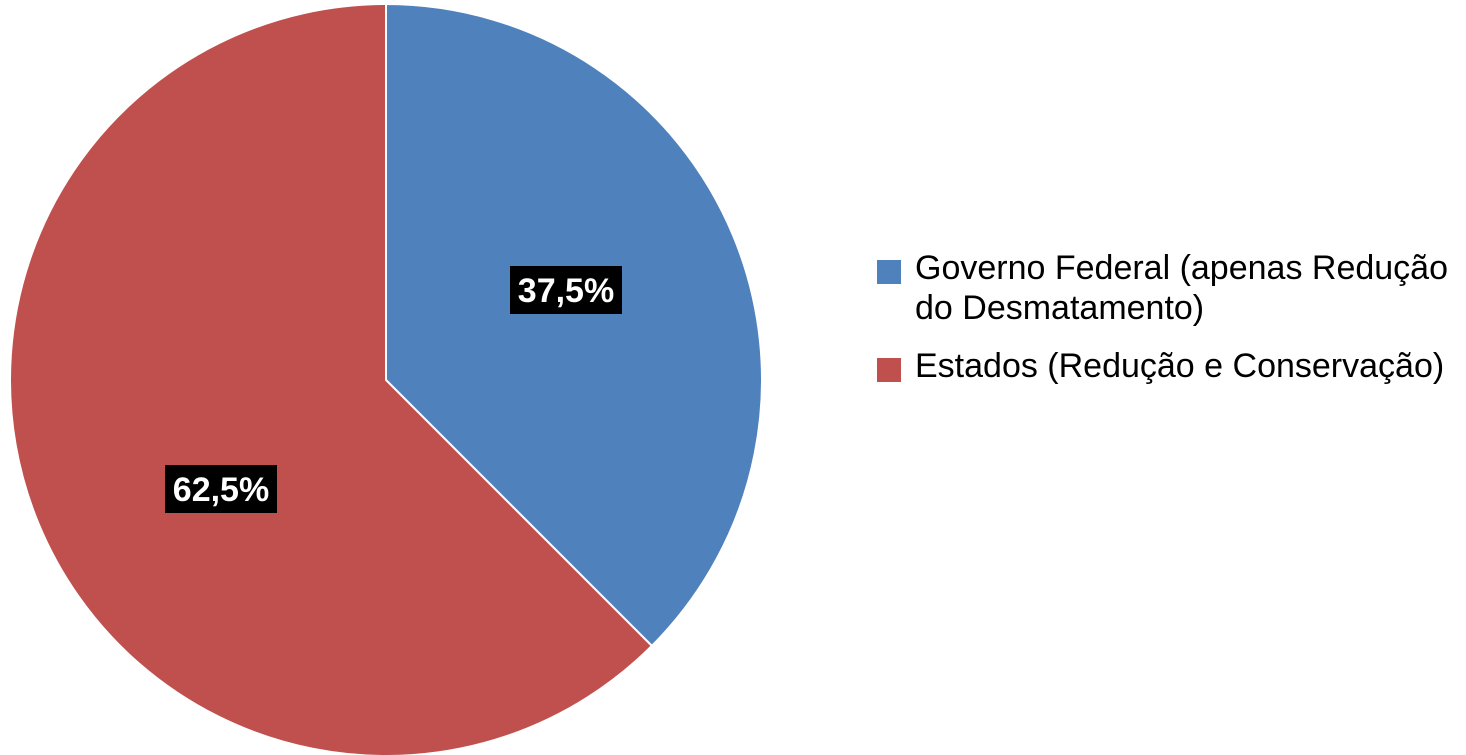 Image resolution: width=1466 pixels, height=755 pixels. I want to click on data-label-text-governo-federal: 37,5%, so click(566, 291).